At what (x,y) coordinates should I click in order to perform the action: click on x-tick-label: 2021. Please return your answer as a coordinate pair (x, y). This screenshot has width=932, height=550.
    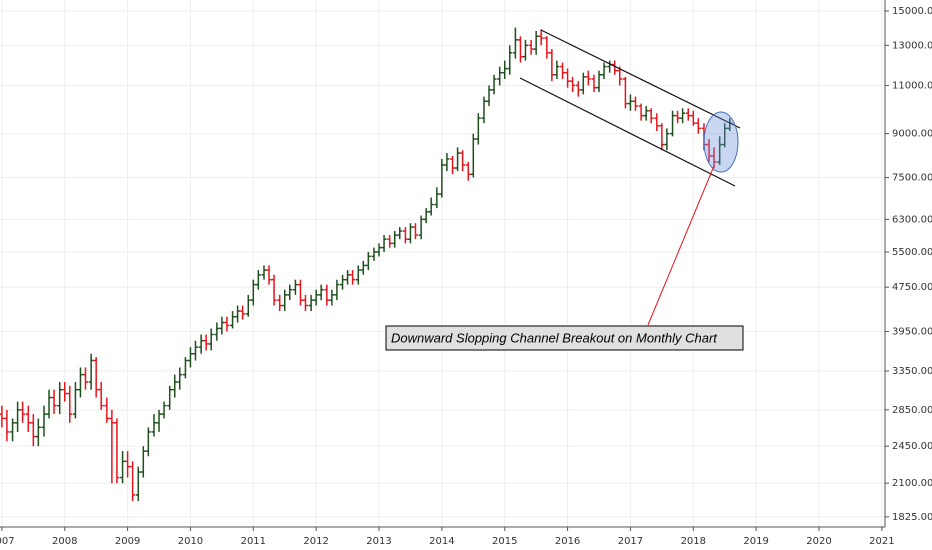
    Looking at the image, I should click on (881, 541).